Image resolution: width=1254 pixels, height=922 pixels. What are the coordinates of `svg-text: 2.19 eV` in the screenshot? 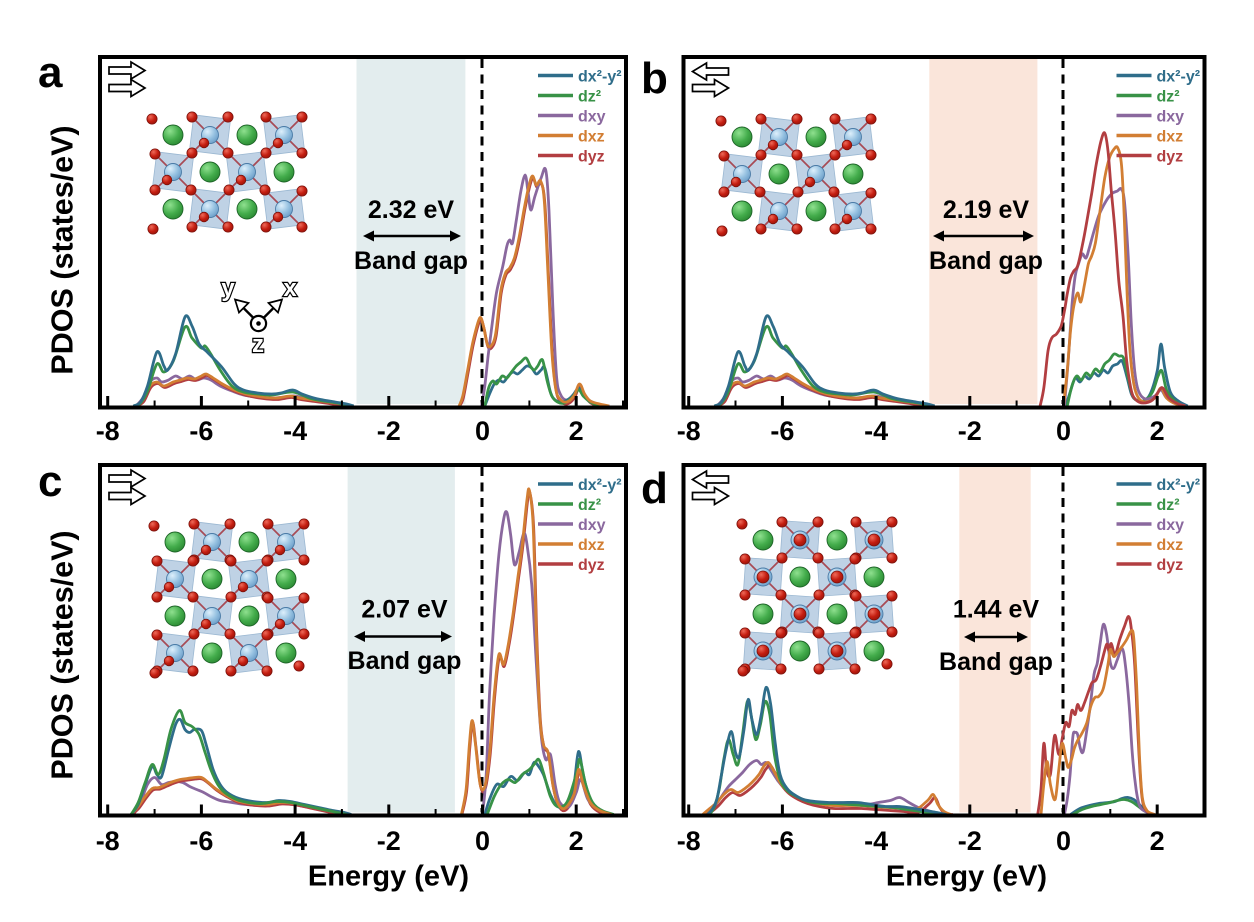 It's located at (986, 210).